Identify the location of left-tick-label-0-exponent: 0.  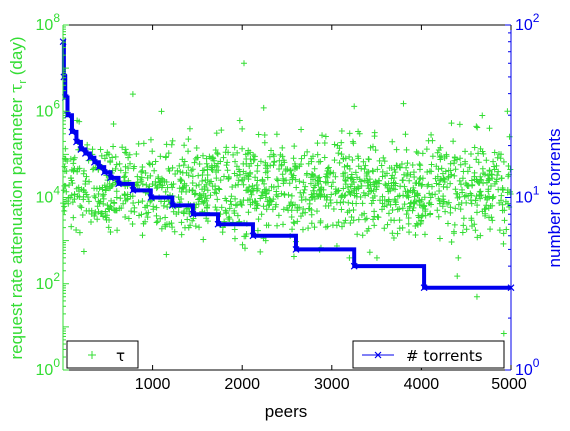
(56, 363).